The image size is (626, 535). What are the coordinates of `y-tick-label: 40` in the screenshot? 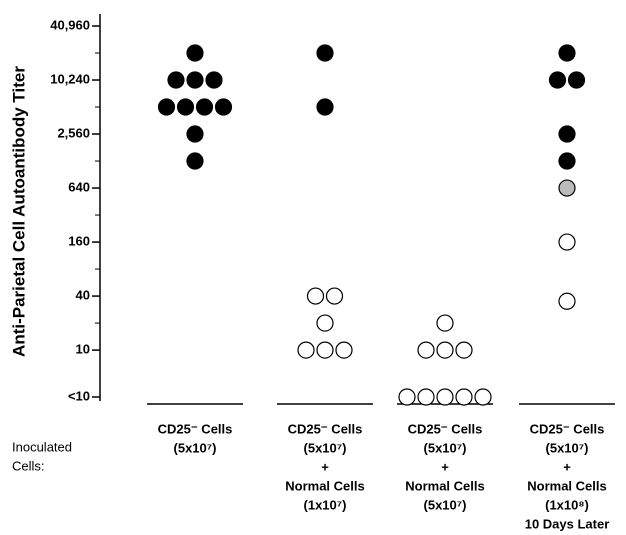 It's located at (83, 295).